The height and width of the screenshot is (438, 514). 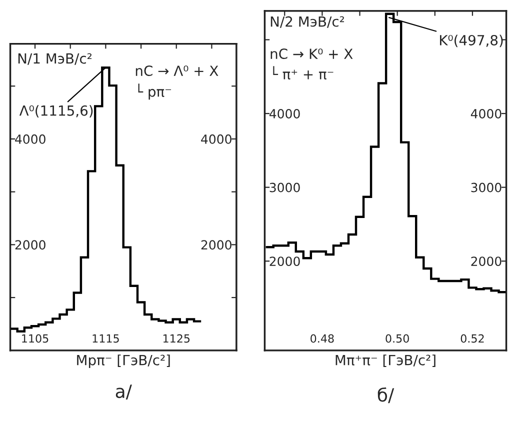 I want to click on annotation: K⁰(497,8), so click(x=471, y=41).